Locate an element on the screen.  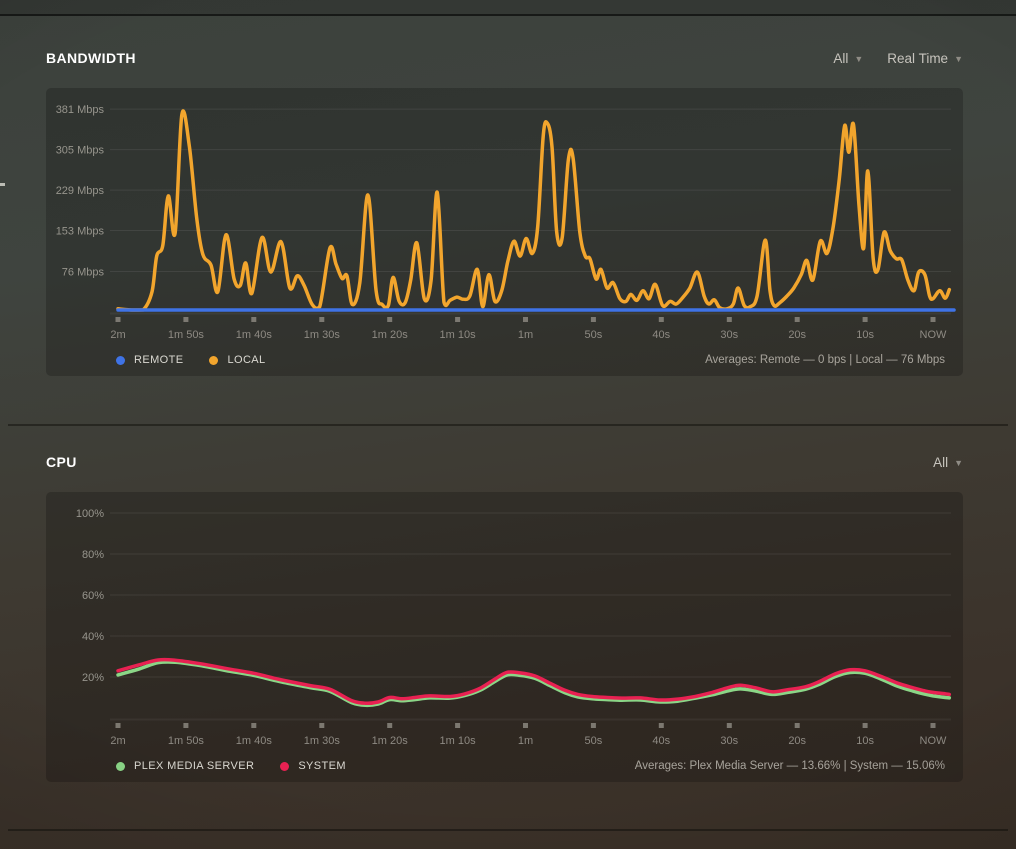
svg-text: 153 Mbps is located at coordinates (80, 232).